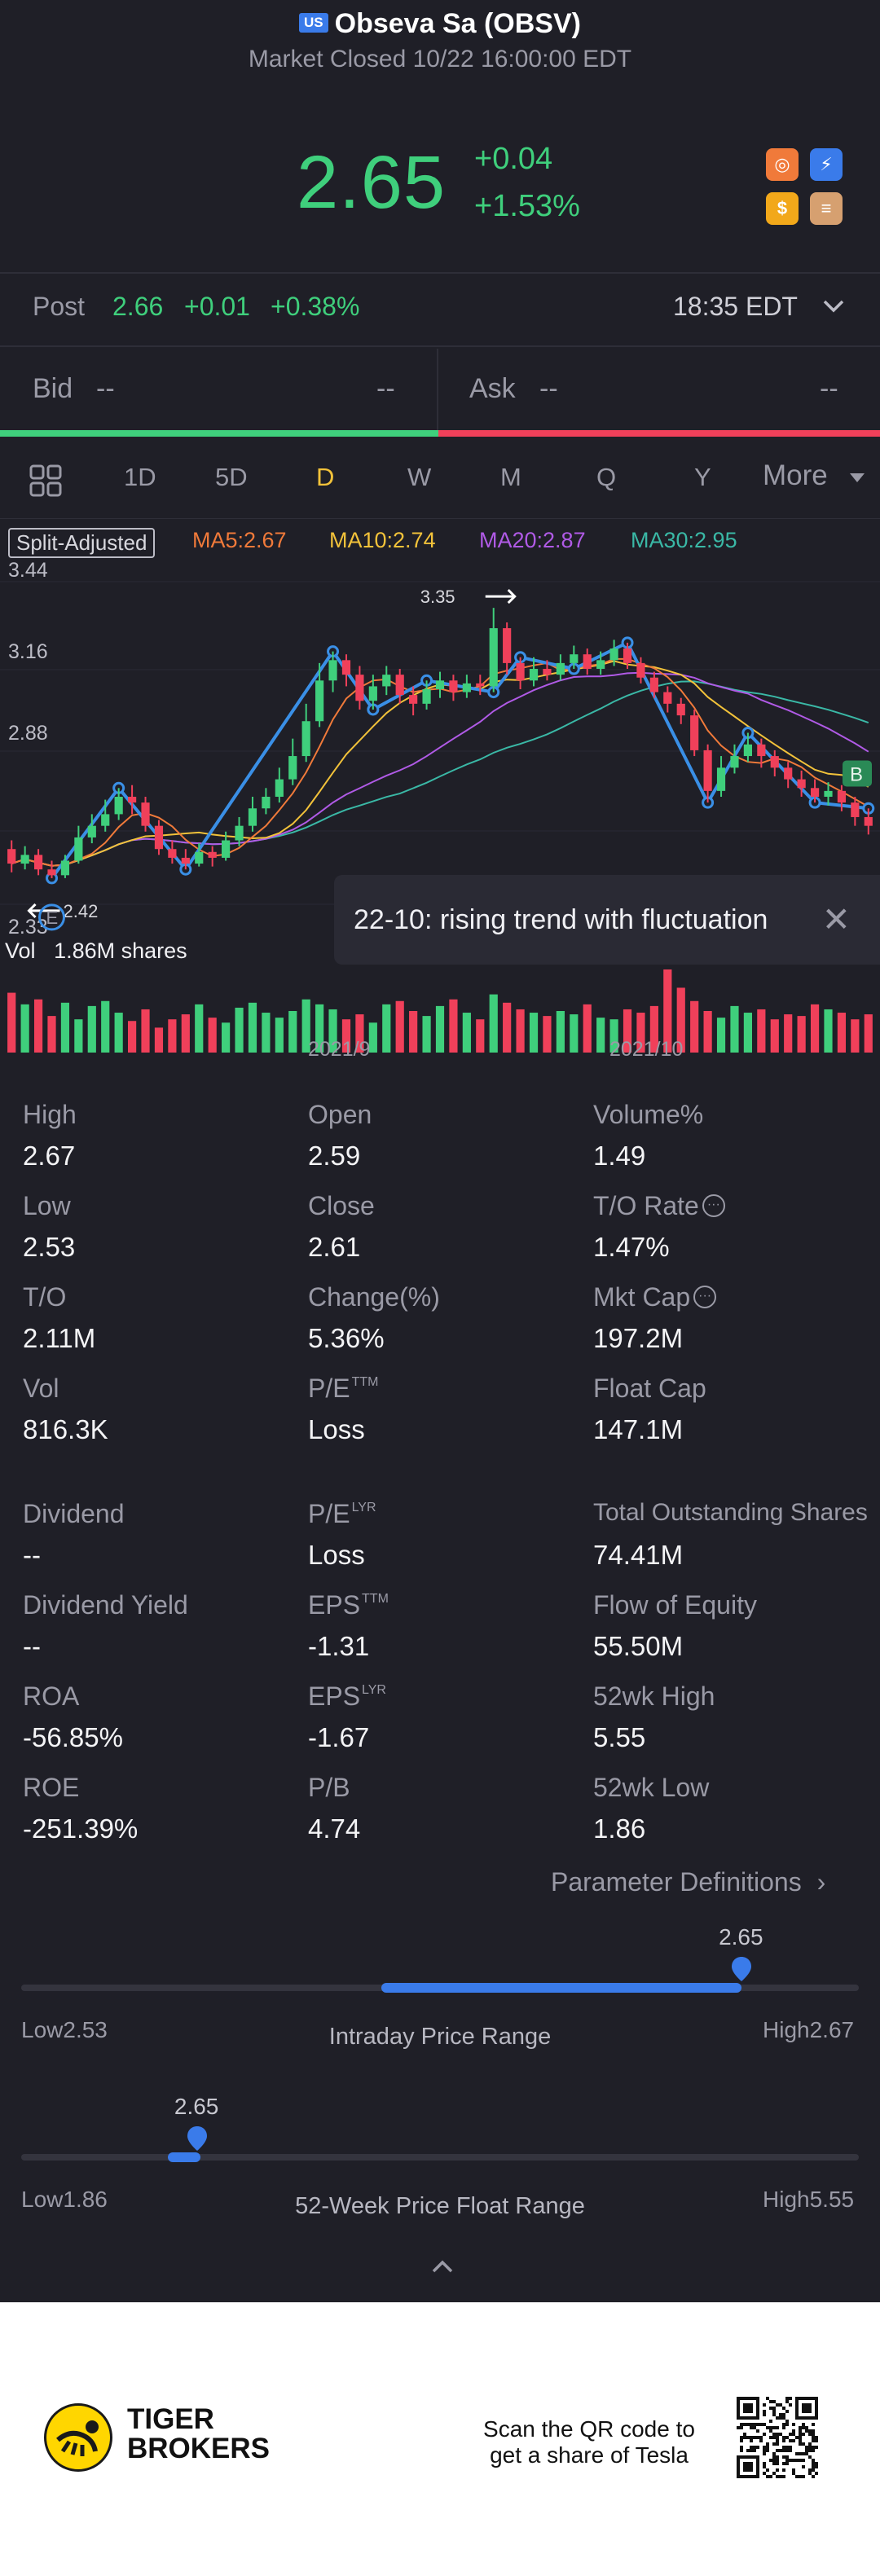  What do you see at coordinates (631, 1247) in the screenshot?
I see `stat-value: 1.47%` at bounding box center [631, 1247].